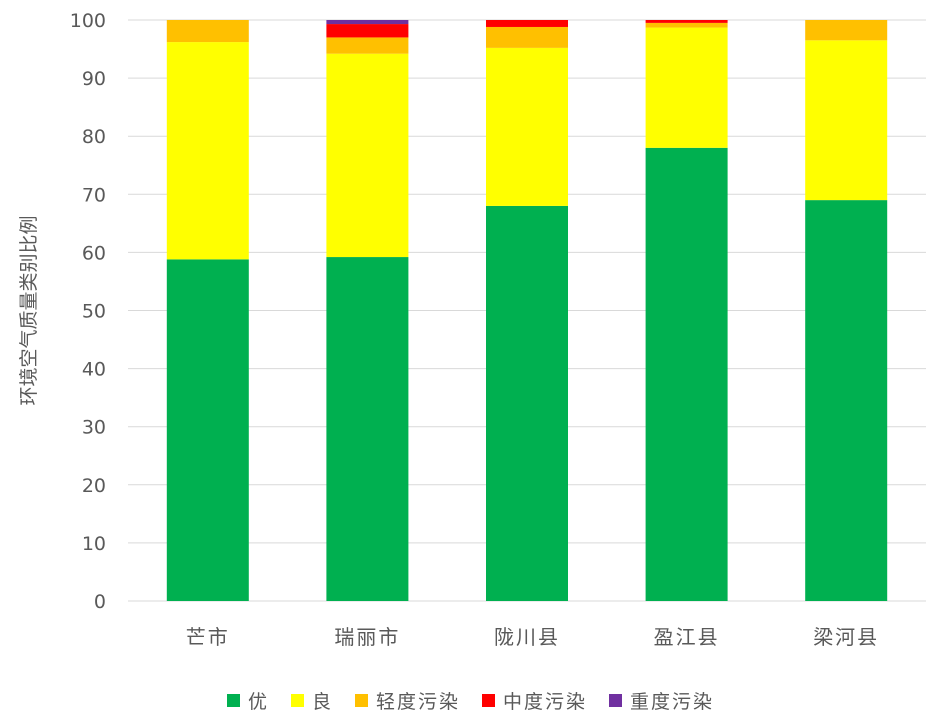  I want to click on y-tick-label: 90, so click(94, 79).